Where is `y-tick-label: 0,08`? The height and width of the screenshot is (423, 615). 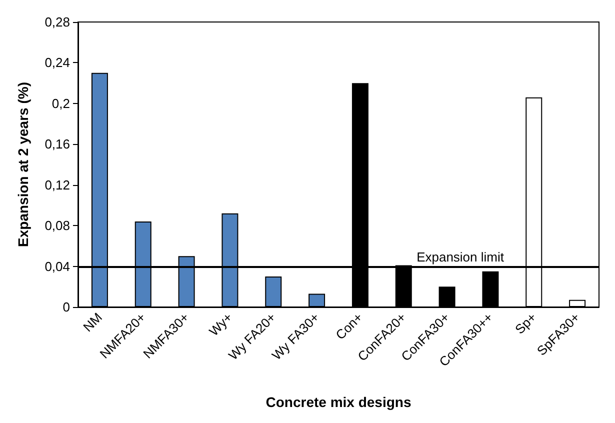
y-tick-label: 0,08 is located at coordinates (57, 226).